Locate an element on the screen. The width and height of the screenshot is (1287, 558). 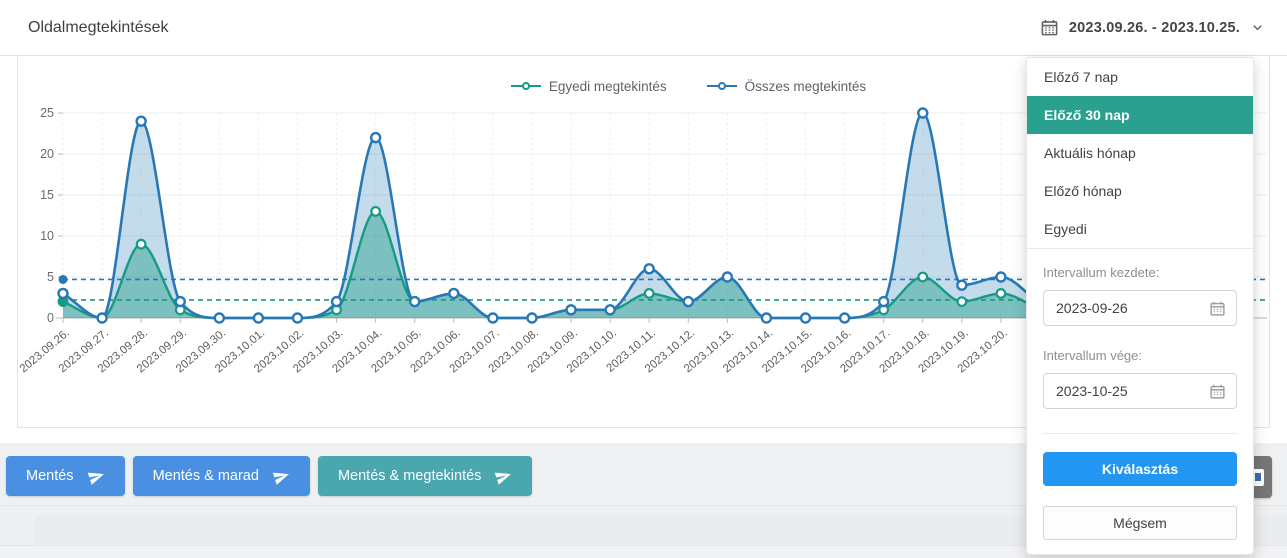
interval-end-label: Intervallum vége: is located at coordinates (1092, 355).